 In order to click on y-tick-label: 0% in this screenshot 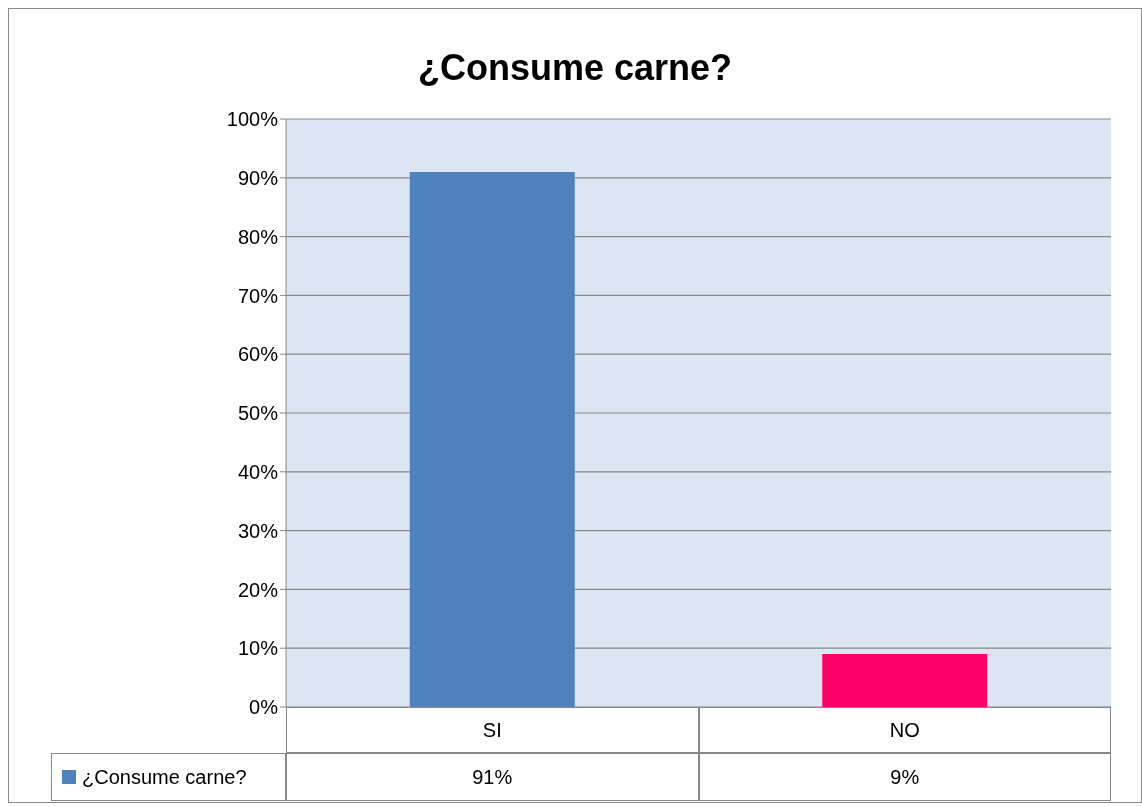, I will do `click(264, 707)`.